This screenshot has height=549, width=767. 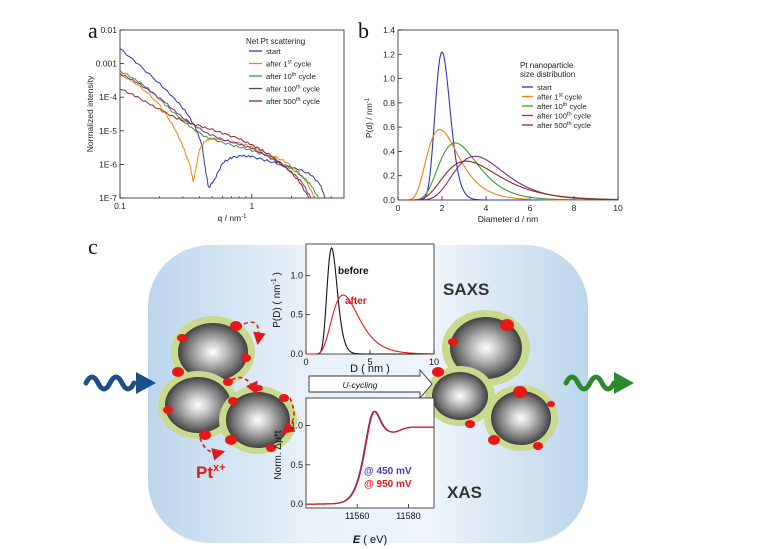 I want to click on panel-b-ytick-label: 0.6, so click(x=389, y=127).